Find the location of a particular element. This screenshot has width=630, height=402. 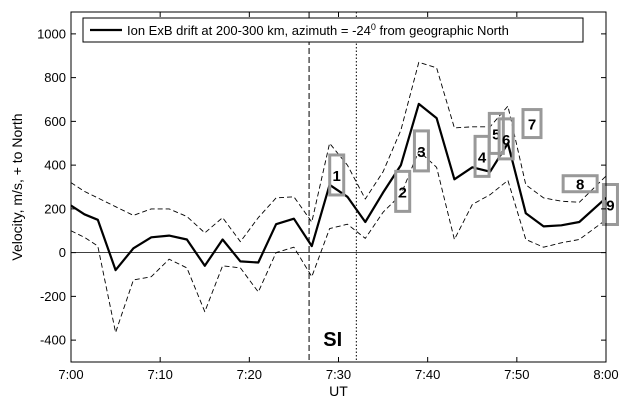

event-box-label-2: 2 is located at coordinates (403, 192).